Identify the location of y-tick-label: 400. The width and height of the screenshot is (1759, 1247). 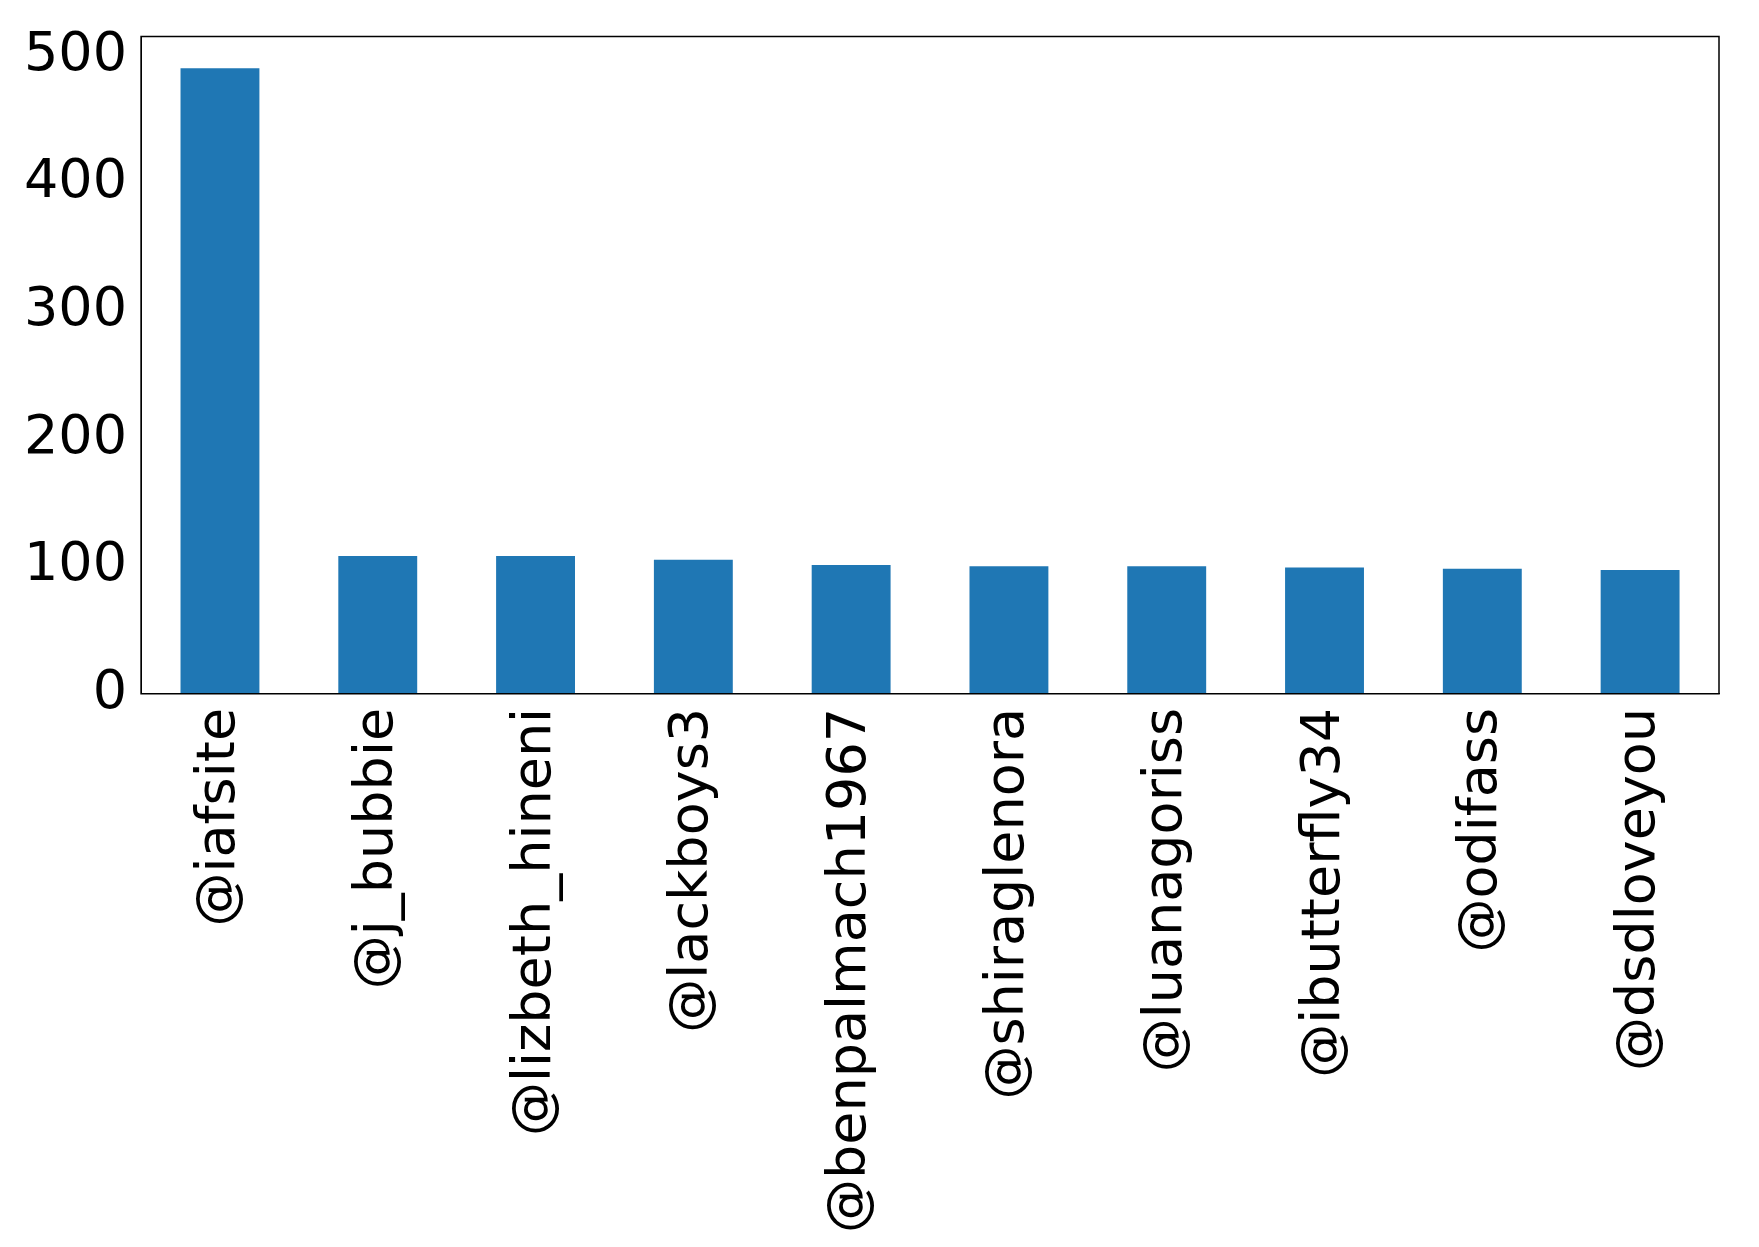
(75, 179).